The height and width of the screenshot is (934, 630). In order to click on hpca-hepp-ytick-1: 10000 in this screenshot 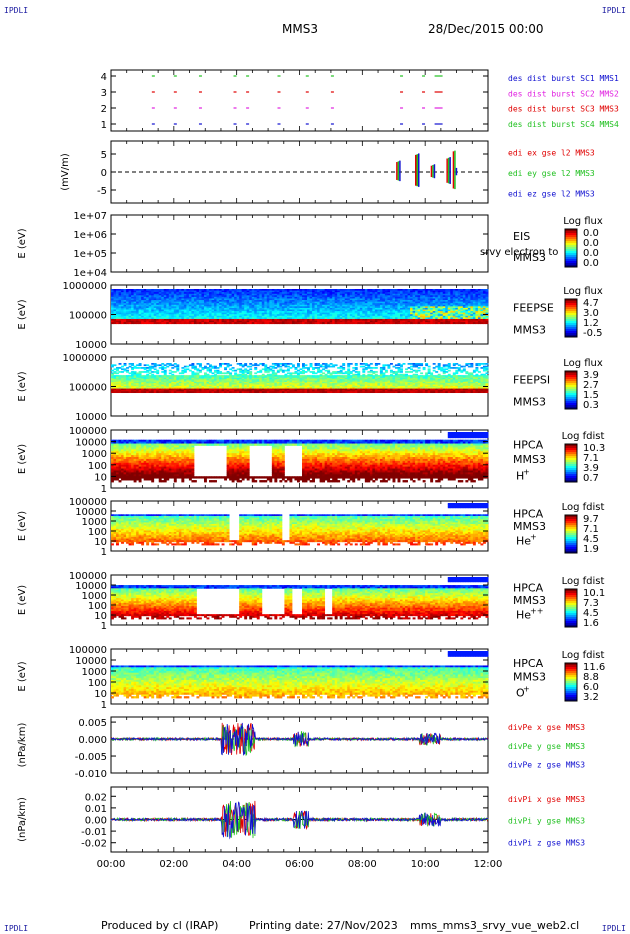, I will do `click(91, 586)`.